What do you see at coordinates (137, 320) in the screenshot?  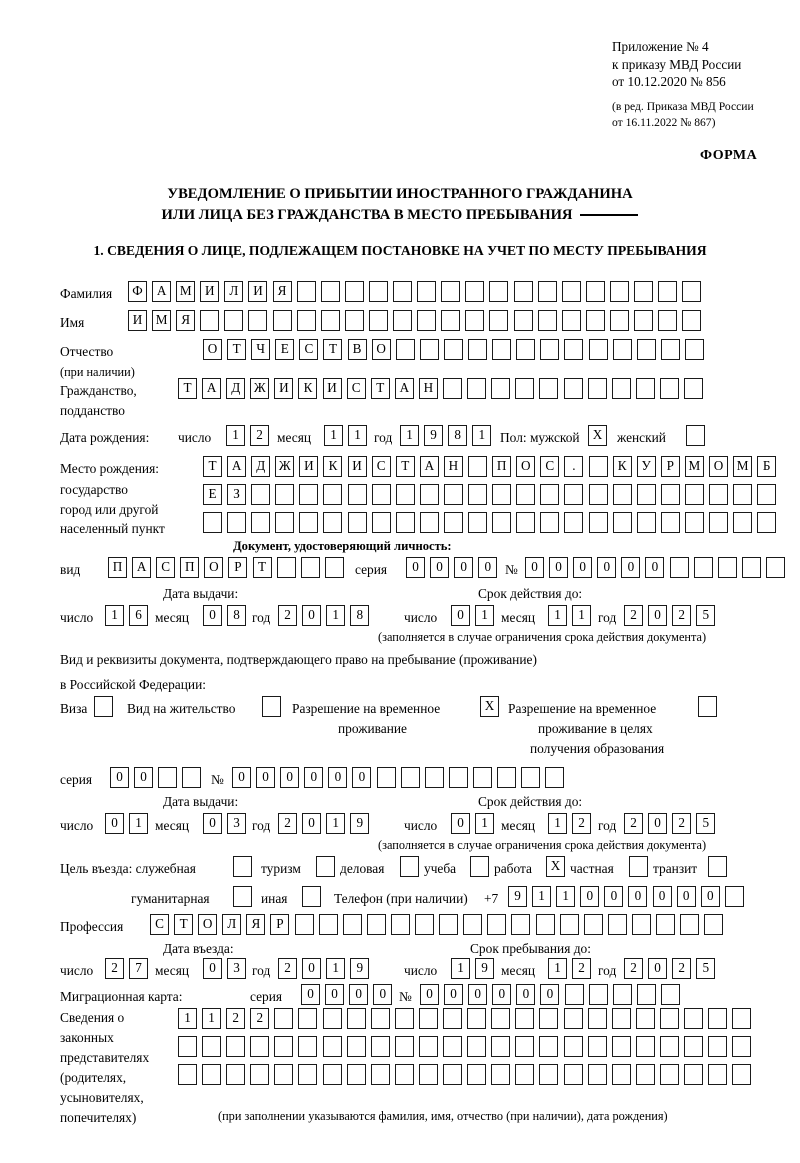 I see `char-cell: И` at bounding box center [137, 320].